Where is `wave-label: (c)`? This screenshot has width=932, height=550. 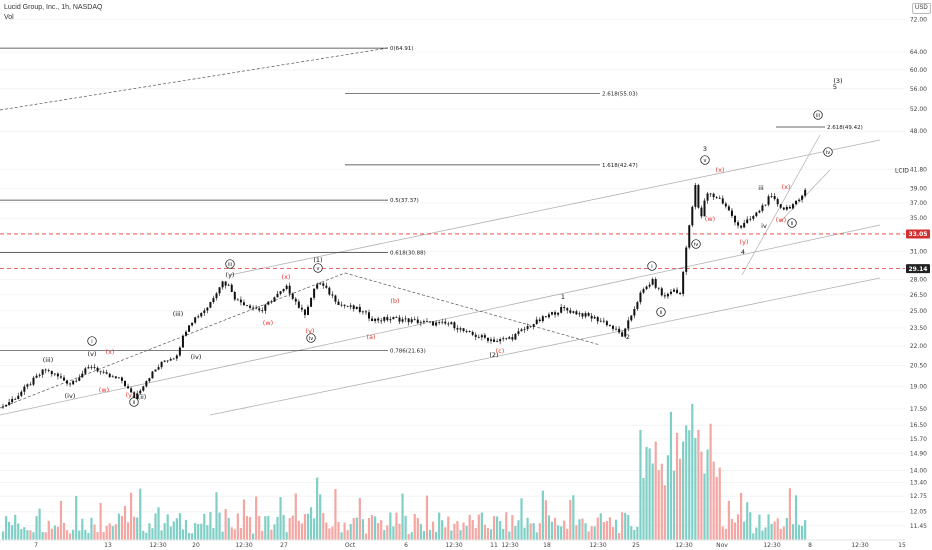
wave-label: (c) is located at coordinates (500, 351).